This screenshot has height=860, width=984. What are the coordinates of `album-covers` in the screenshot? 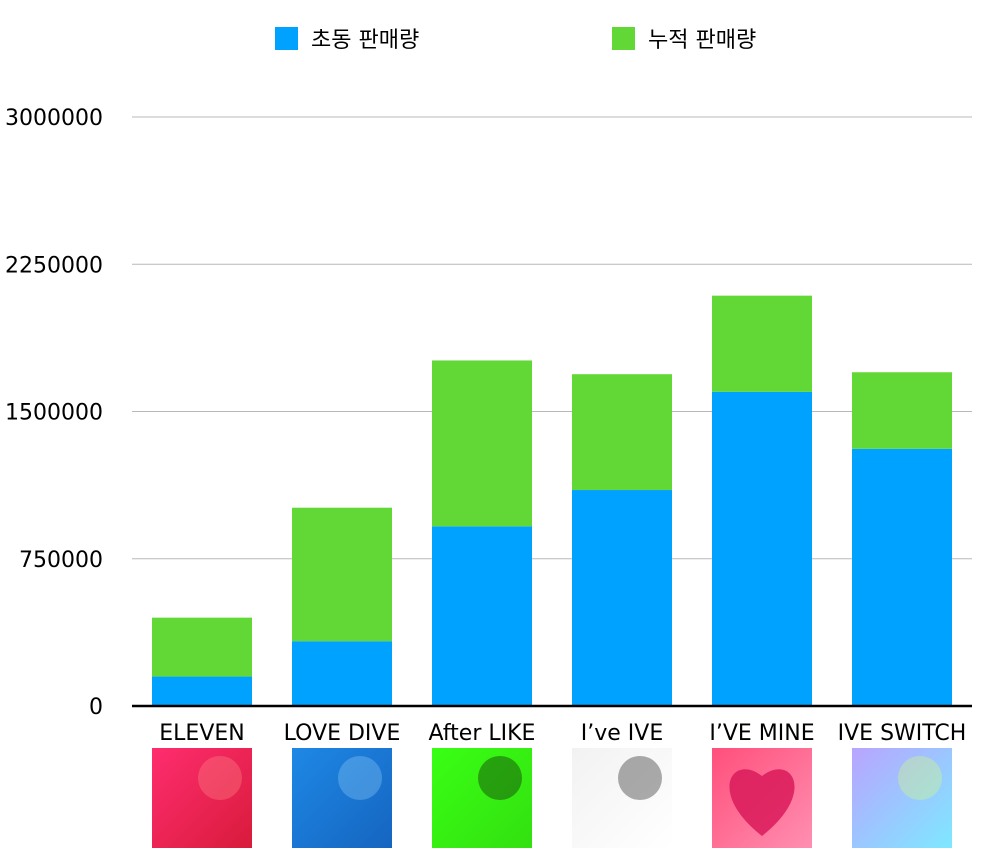 It's located at (552, 798).